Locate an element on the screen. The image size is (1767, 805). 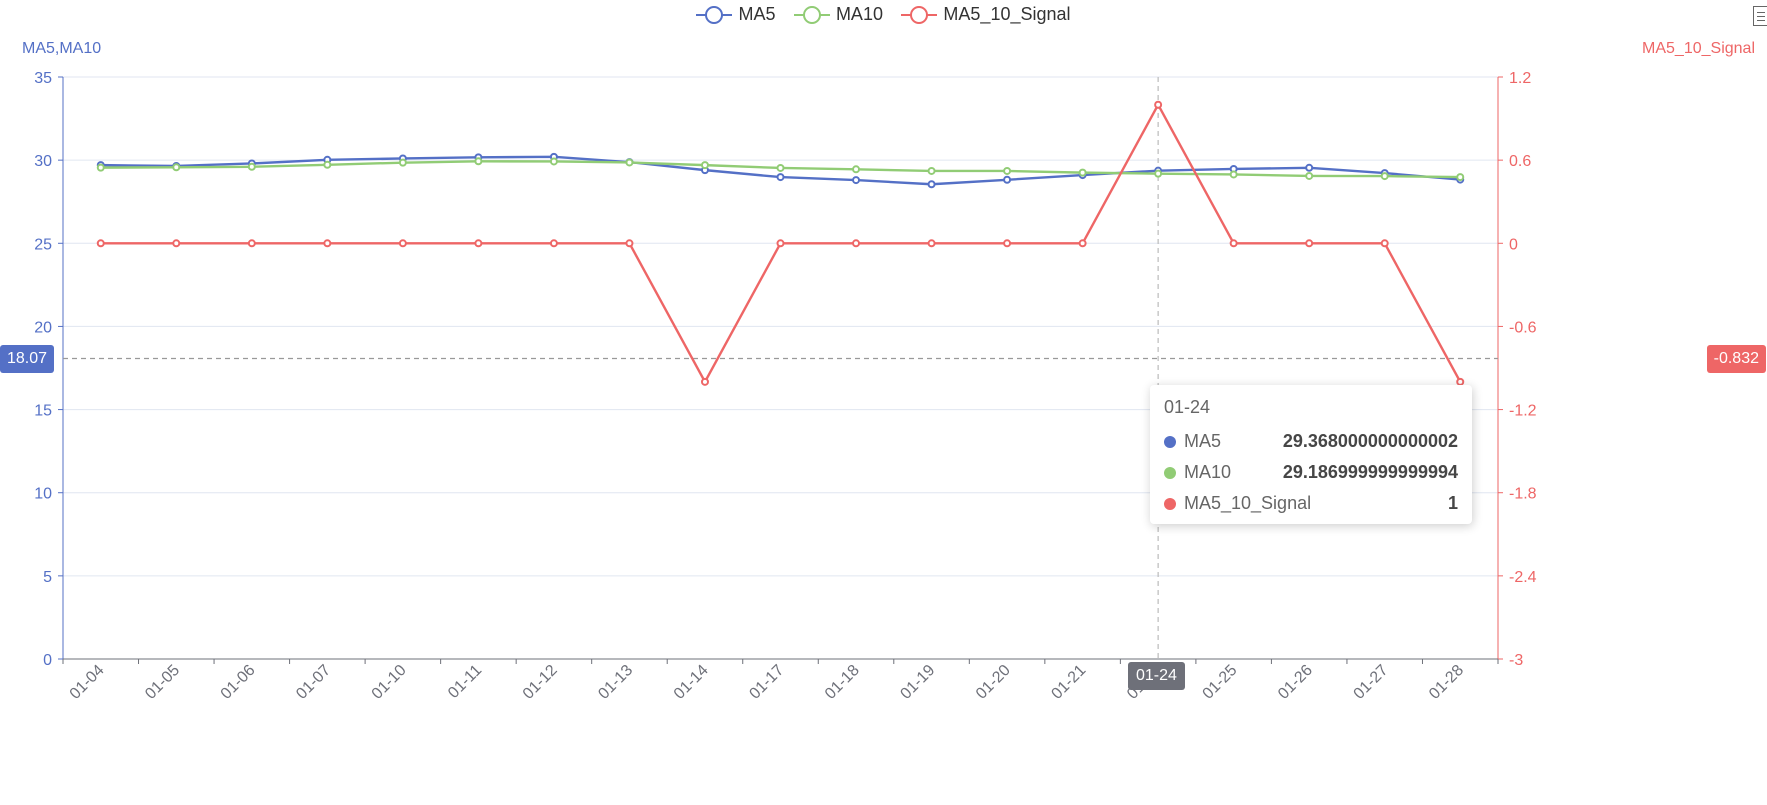
legend-label: MA5_10_Signal is located at coordinates (1007, 14).